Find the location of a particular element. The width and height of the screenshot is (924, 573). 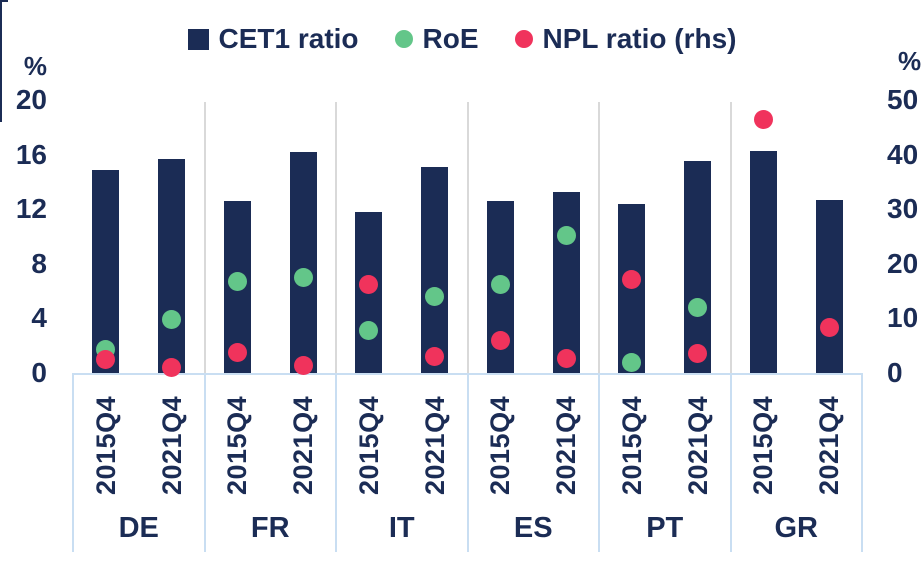

category-label-FR: FR is located at coordinates (270, 528).